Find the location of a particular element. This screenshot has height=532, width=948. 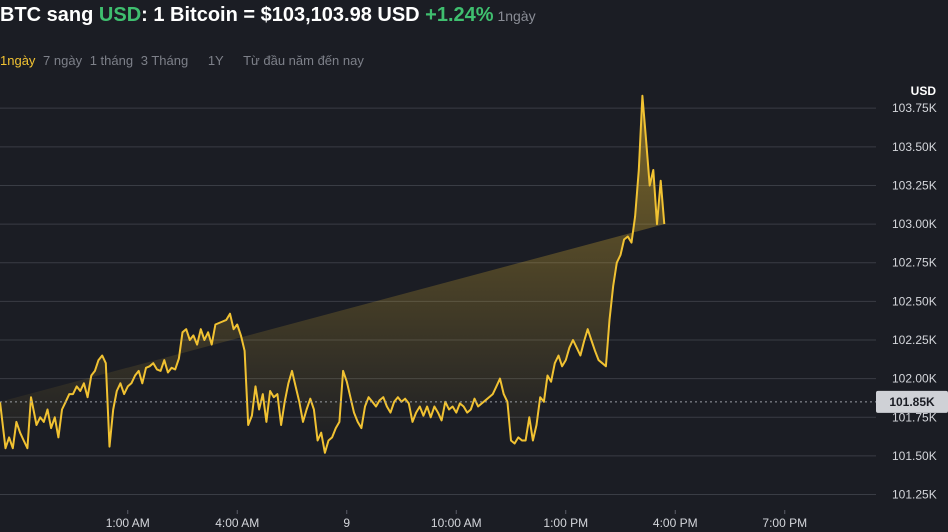

y-tick-label: 102.75K is located at coordinates (914, 263).